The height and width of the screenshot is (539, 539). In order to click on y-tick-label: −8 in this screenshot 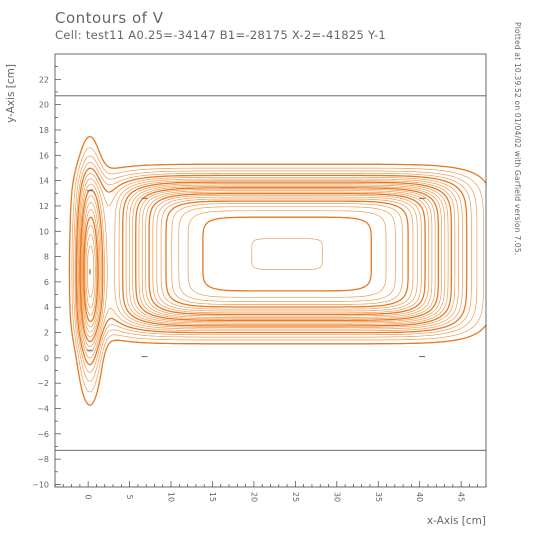, I will do `click(43, 459)`.